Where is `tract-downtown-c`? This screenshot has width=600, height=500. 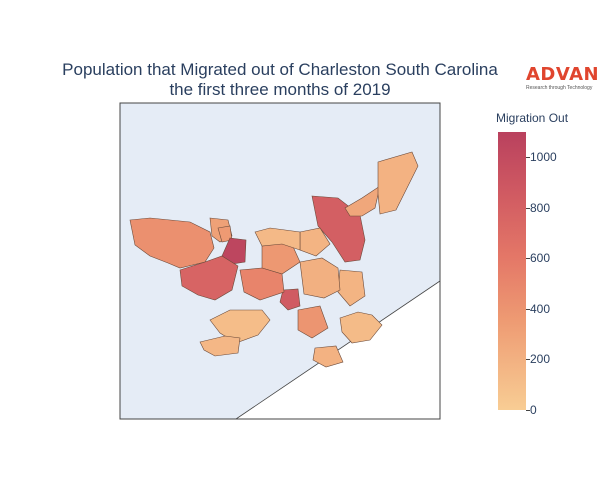
tract-downtown-c is located at coordinates (320, 278).